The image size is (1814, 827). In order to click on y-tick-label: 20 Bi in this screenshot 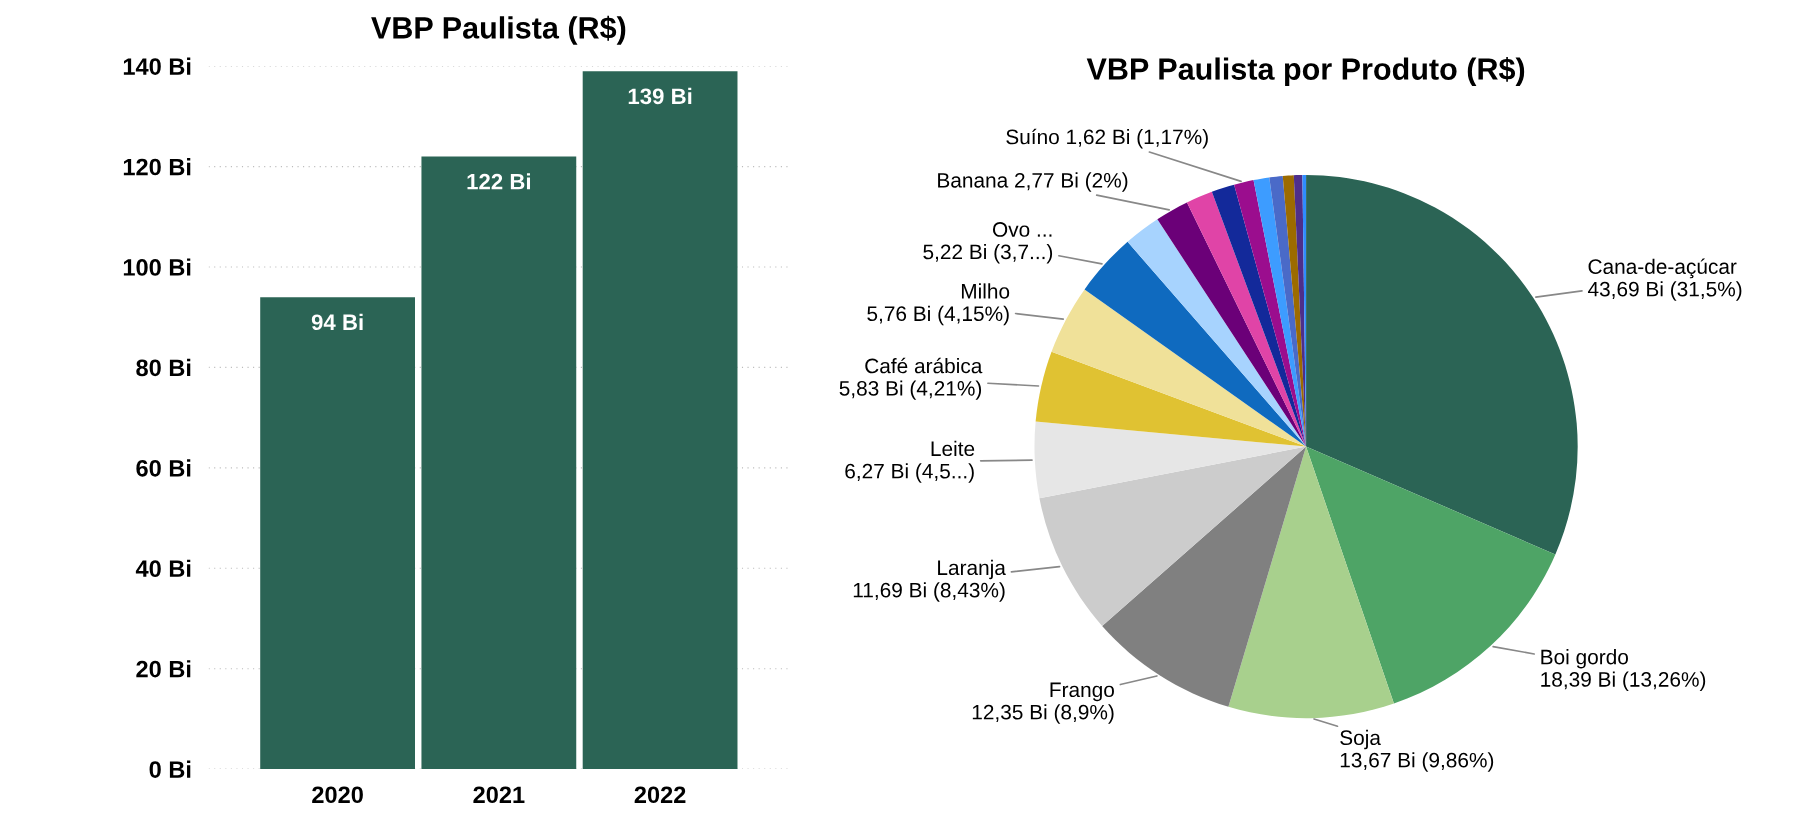, I will do `click(163, 669)`.